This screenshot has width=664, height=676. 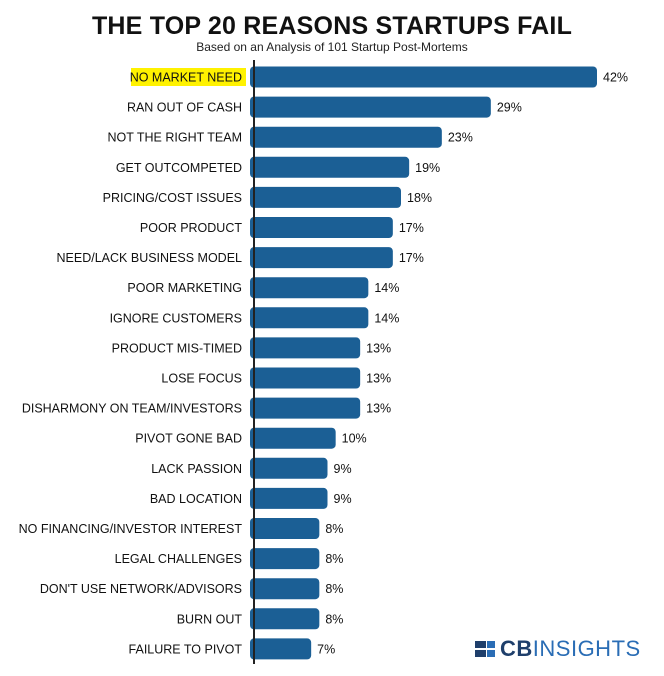 What do you see at coordinates (184, 108) in the screenshot?
I see `category-label: RAN OUT OF CASH` at bounding box center [184, 108].